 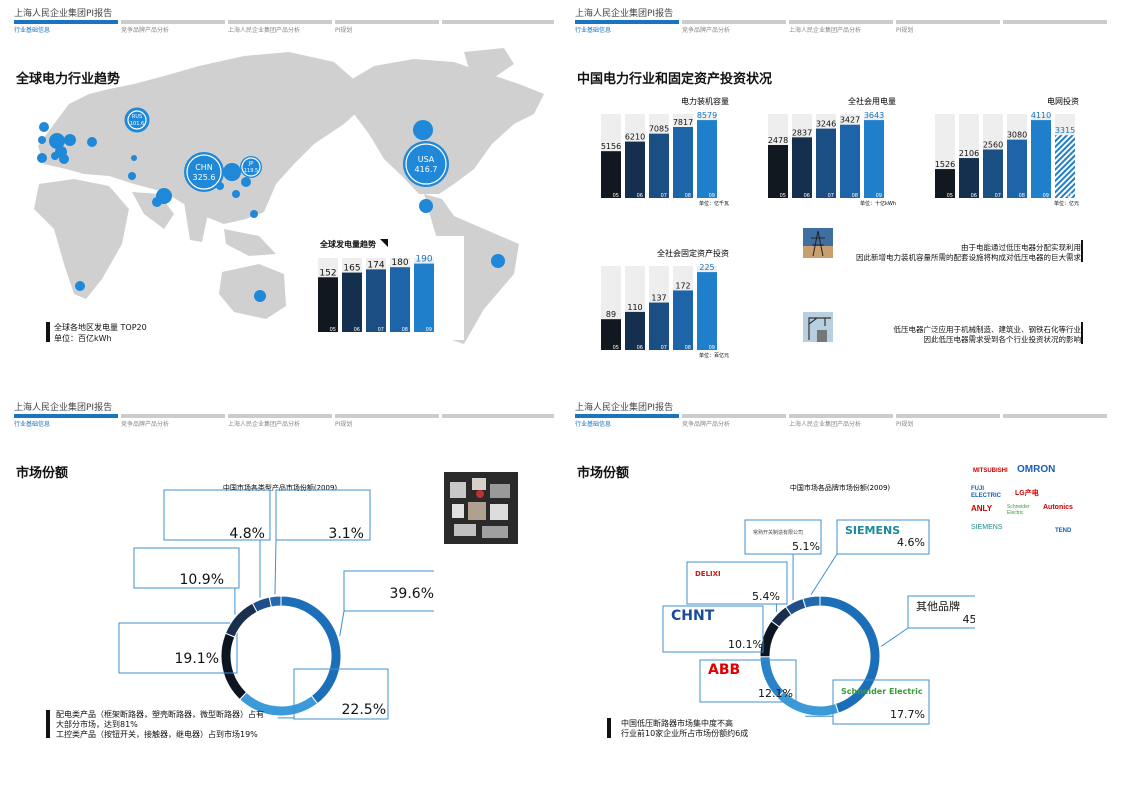 I want to click on logo-schneider: Schneider Electric, so click(x=1018, y=510).